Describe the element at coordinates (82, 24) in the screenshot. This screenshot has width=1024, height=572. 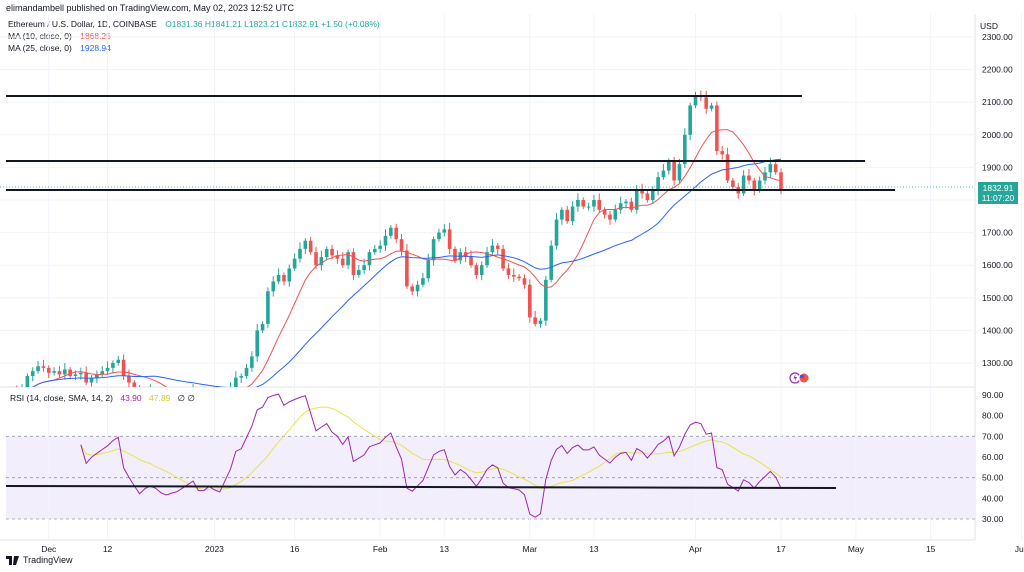
I see `symbol-title: Ethereum / U.S. Dollar, 1D, COINBASE` at that location.